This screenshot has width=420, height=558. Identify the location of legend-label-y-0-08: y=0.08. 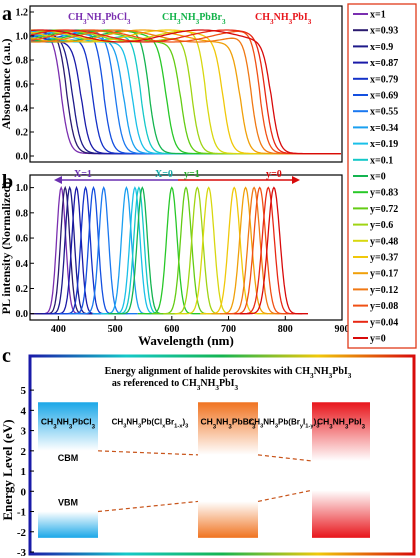
(384, 306).